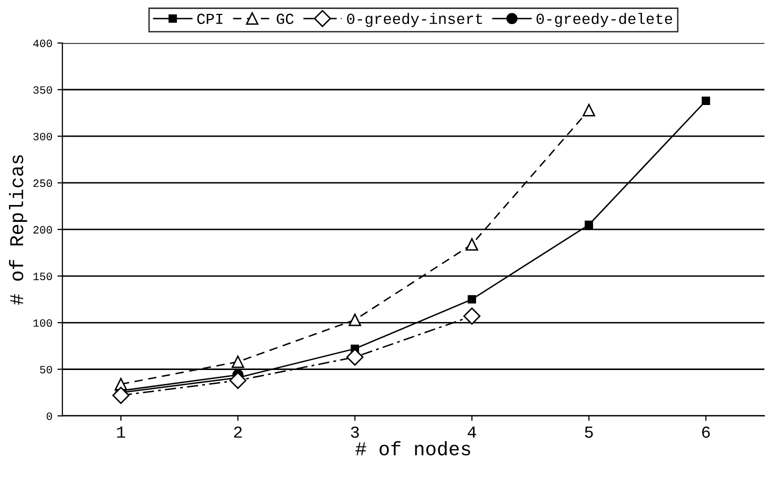  Describe the element at coordinates (18, 230) in the screenshot. I see `y-axis-title: # of Replicas` at that location.